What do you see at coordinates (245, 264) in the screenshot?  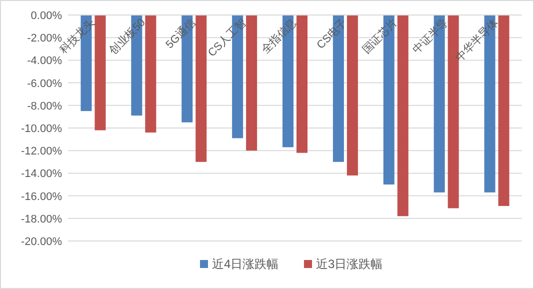 I see `legend-label: 近4日涨跌幅` at bounding box center [245, 264].